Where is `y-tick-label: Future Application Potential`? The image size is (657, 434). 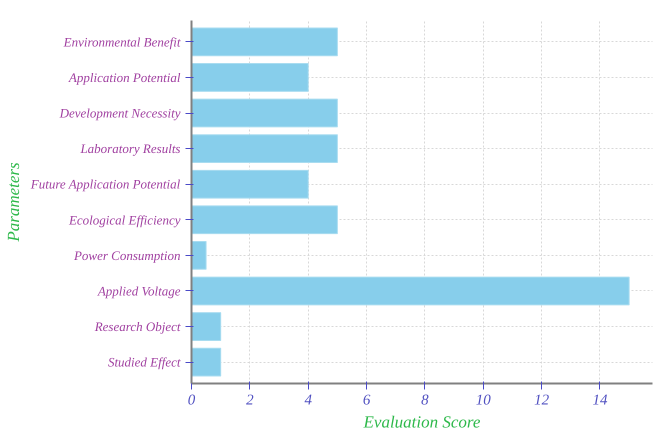 y-tick-label: Future Application Potential is located at coordinates (105, 184).